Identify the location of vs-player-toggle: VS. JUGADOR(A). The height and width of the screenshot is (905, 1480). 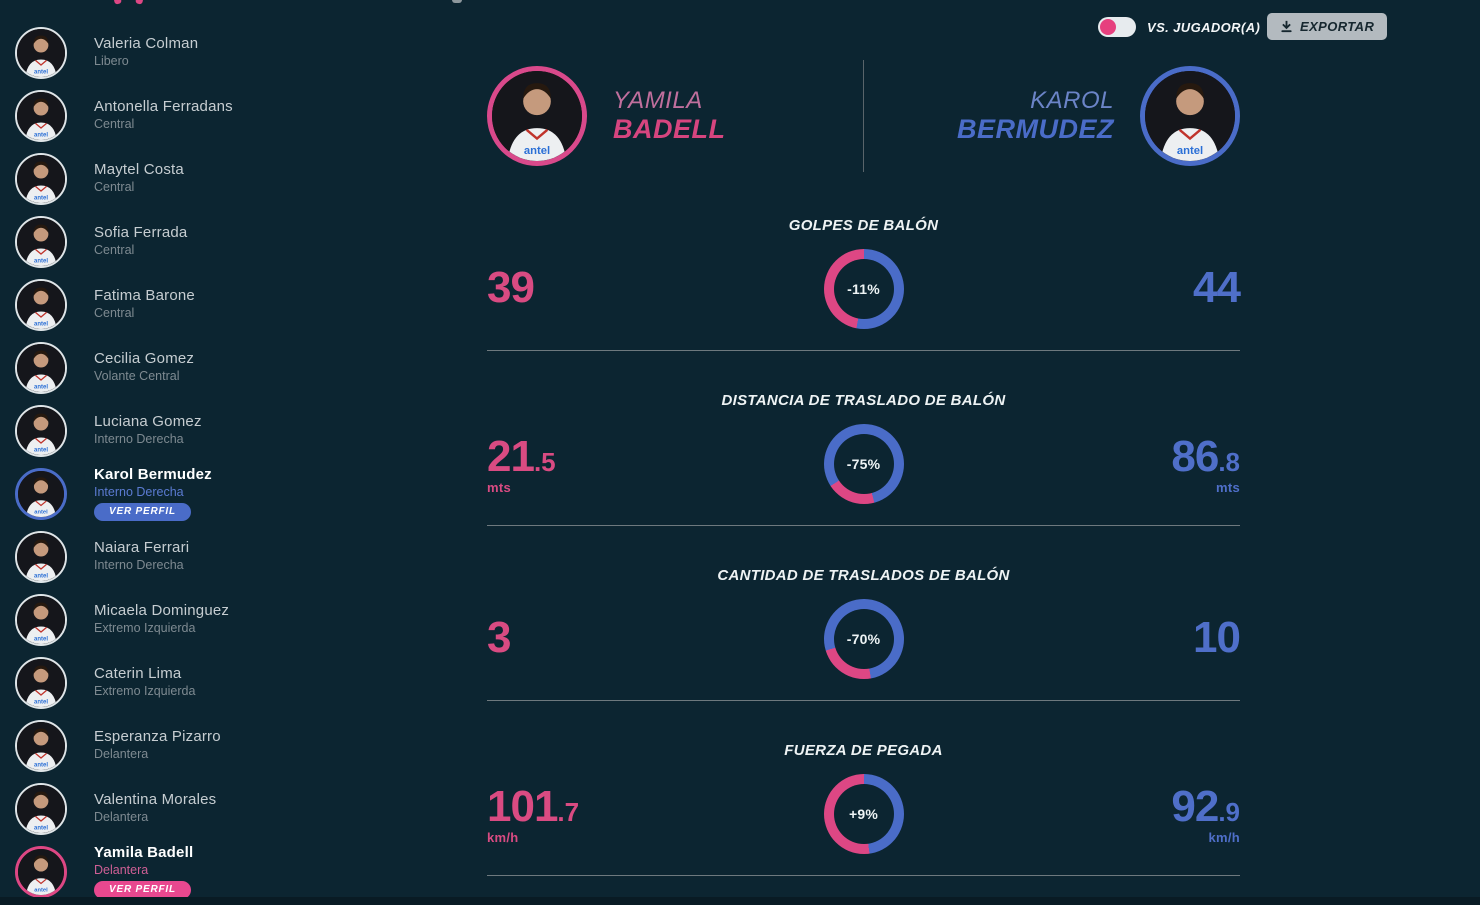
(1179, 27).